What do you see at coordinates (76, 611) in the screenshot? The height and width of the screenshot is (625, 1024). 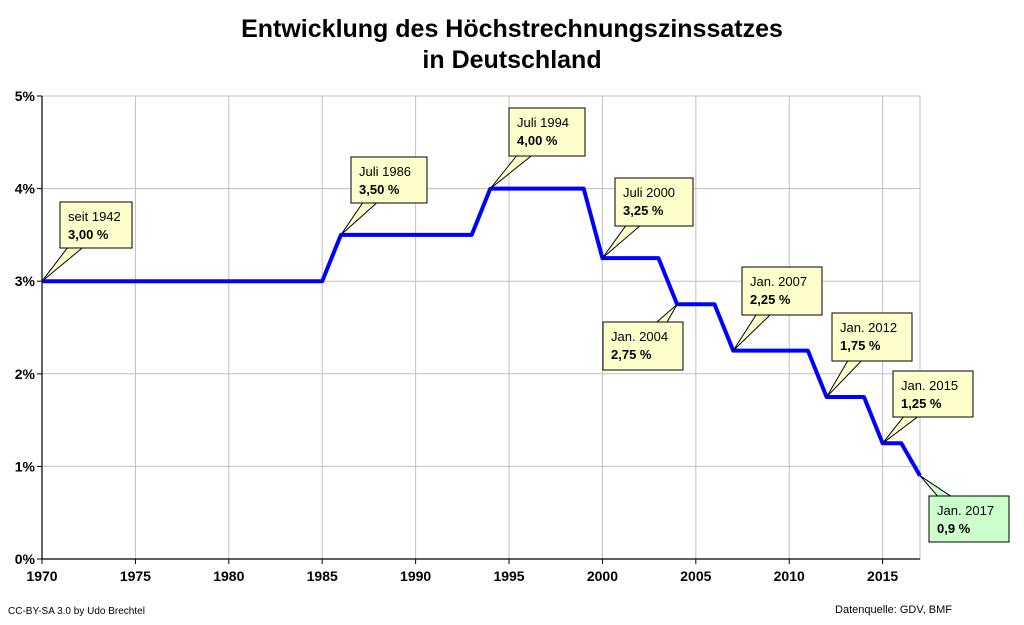 I see `license-note: CC-BY-SA 3.0 by Udo Brechtel` at bounding box center [76, 611].